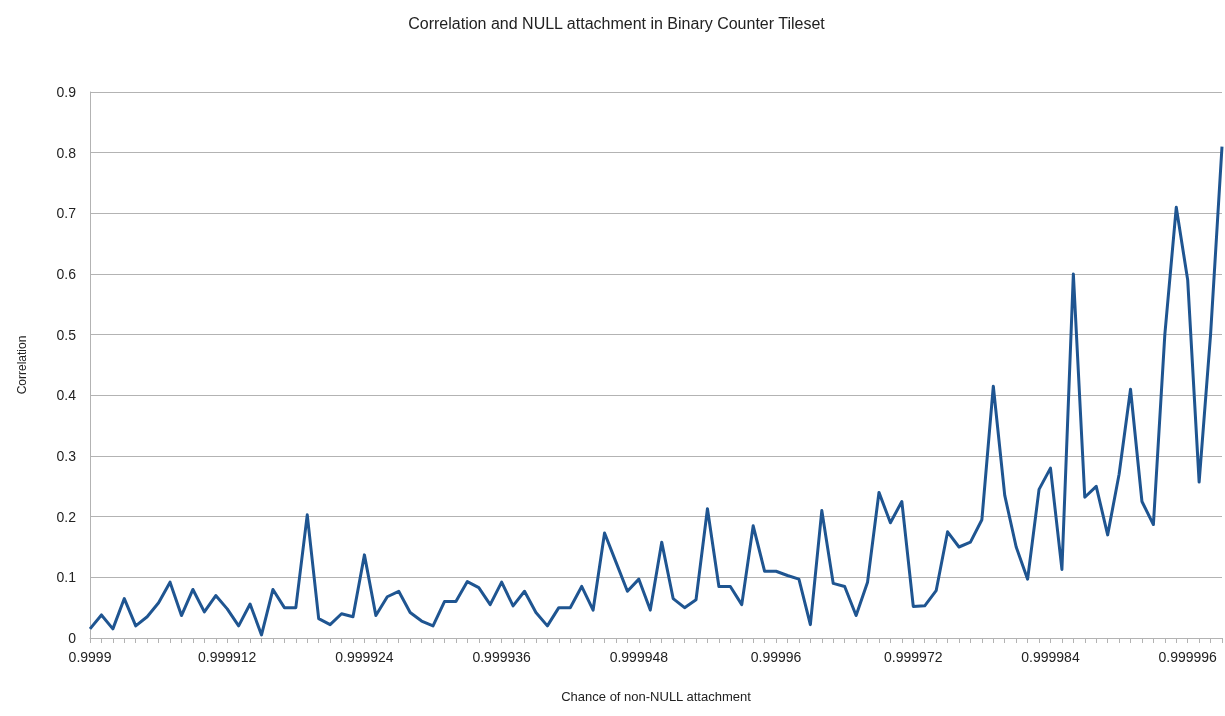 The height and width of the screenshot is (716, 1225). I want to click on y-tick-label: 0.9, so click(66, 92).